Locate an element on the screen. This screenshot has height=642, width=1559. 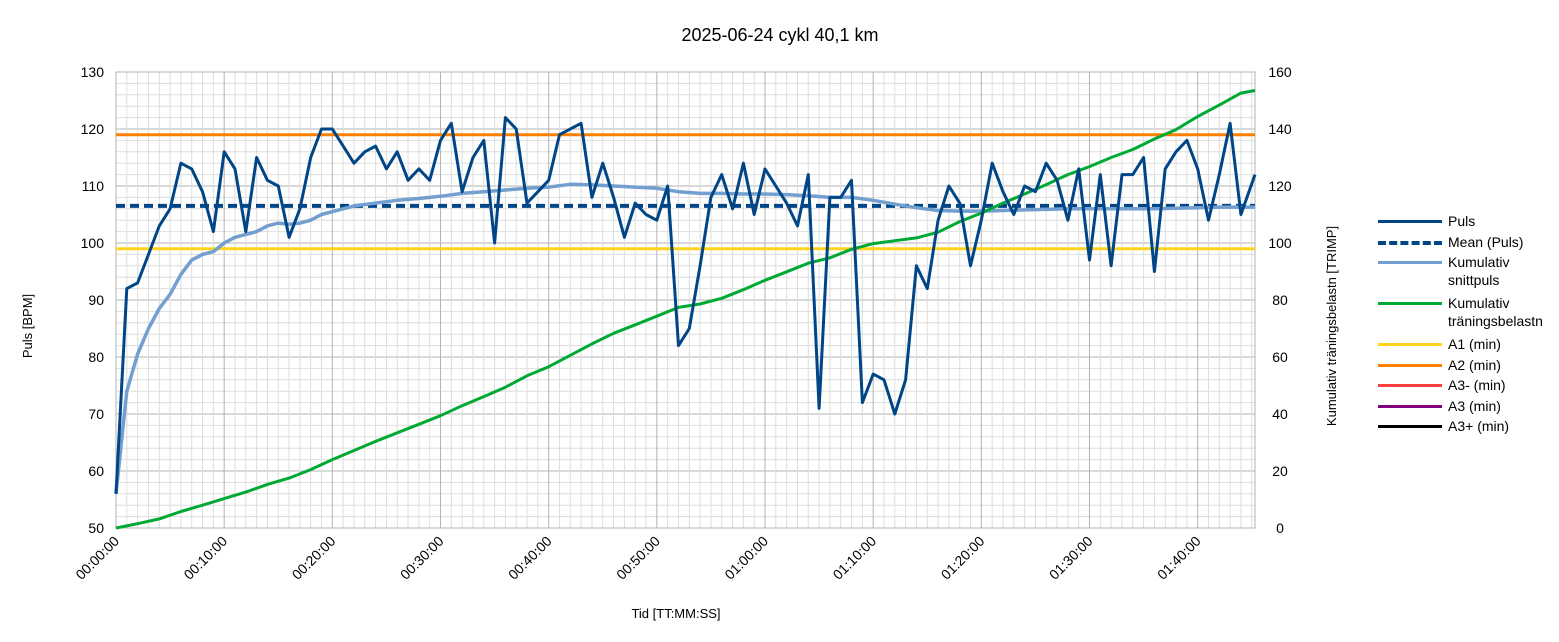
y-tick-label: 90 is located at coordinates (96, 300).